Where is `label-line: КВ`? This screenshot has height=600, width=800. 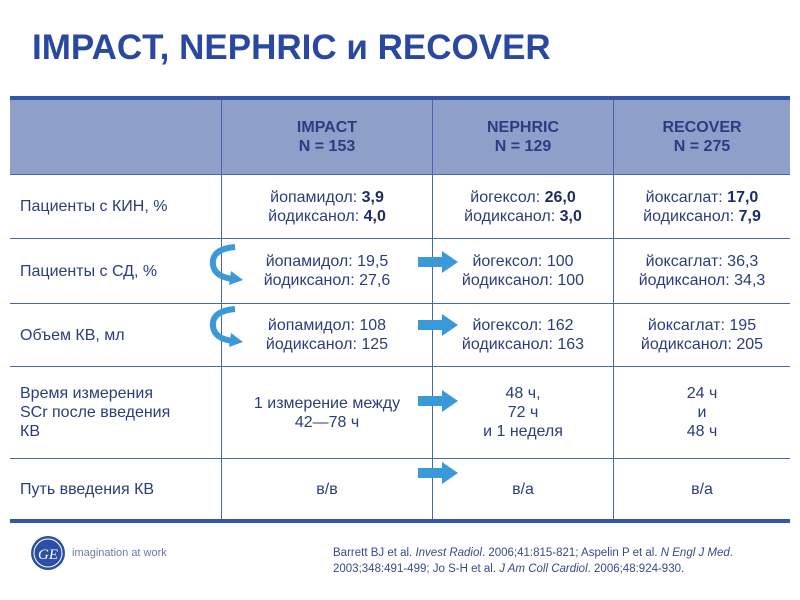
label-line: КВ is located at coordinates (30, 431).